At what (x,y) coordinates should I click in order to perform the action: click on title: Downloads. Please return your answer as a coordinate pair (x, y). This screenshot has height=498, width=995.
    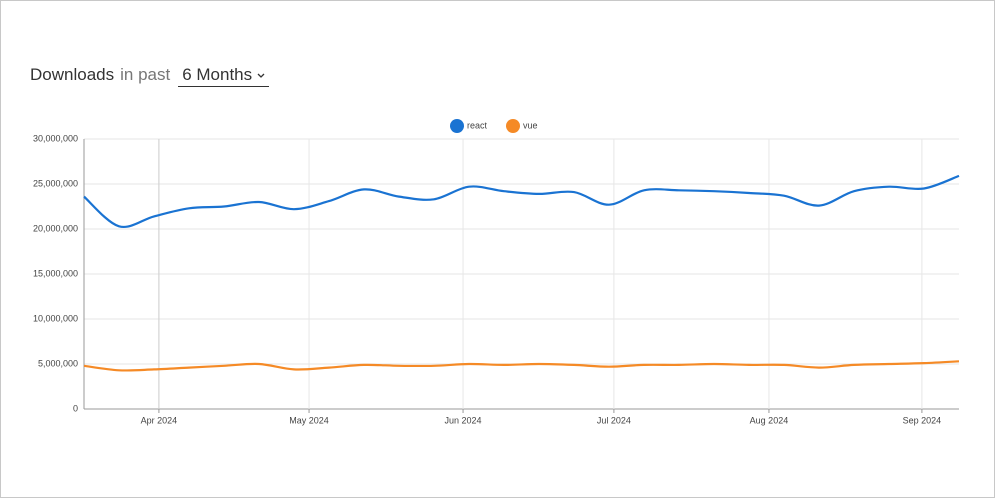
    Looking at the image, I should click on (72, 74).